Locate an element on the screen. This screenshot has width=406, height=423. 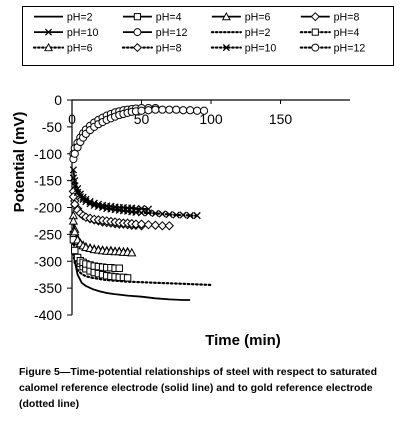
y-tick-label: -100 is located at coordinates (48, 154).